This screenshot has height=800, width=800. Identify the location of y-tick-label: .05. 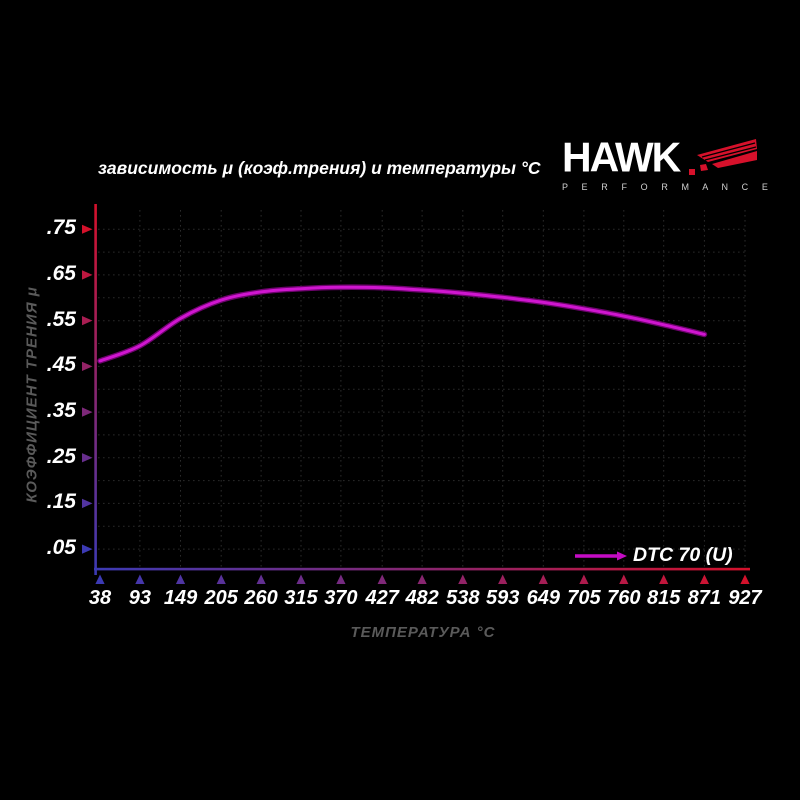
(61, 548).